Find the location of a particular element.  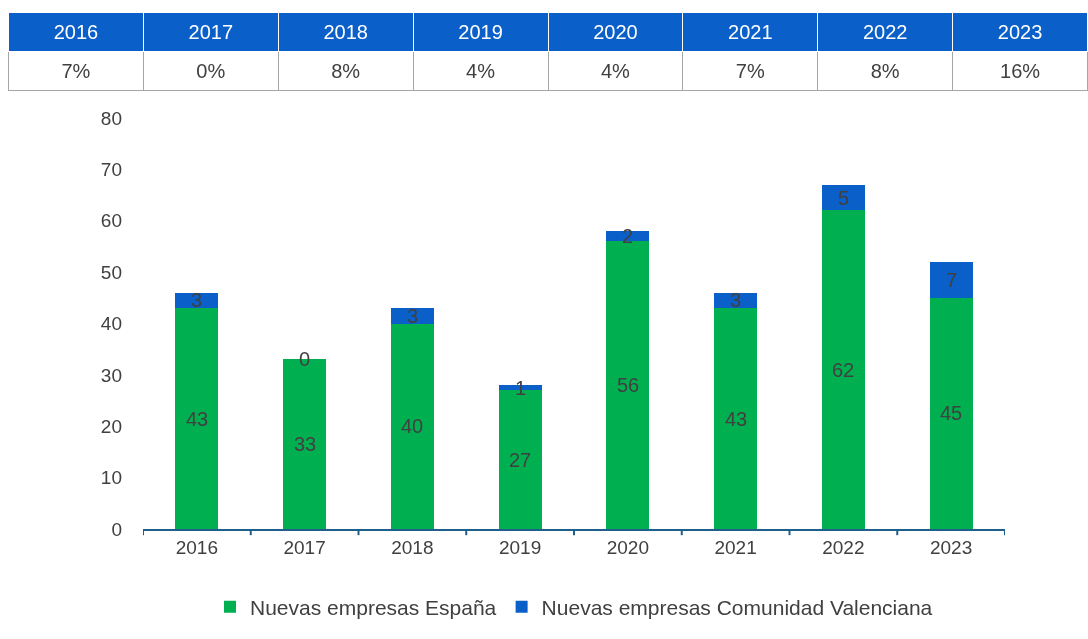

data-label: 5 is located at coordinates (844, 198).